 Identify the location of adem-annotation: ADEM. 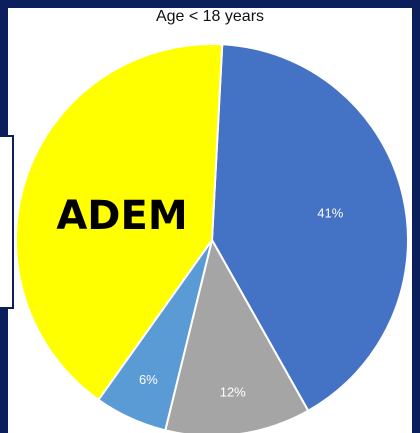
(121, 216).